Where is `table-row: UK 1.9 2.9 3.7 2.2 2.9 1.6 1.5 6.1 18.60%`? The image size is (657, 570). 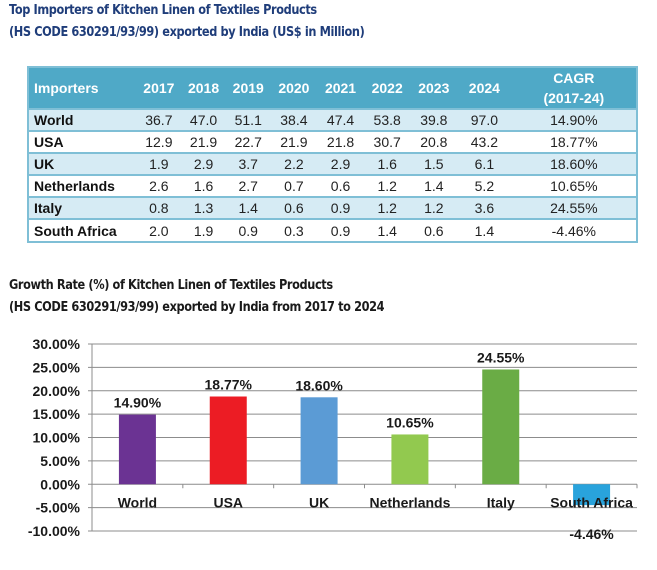
table-row: UK 1.9 2.9 3.7 2.2 2.9 1.6 1.5 6.1 18.60% is located at coordinates (332, 164).